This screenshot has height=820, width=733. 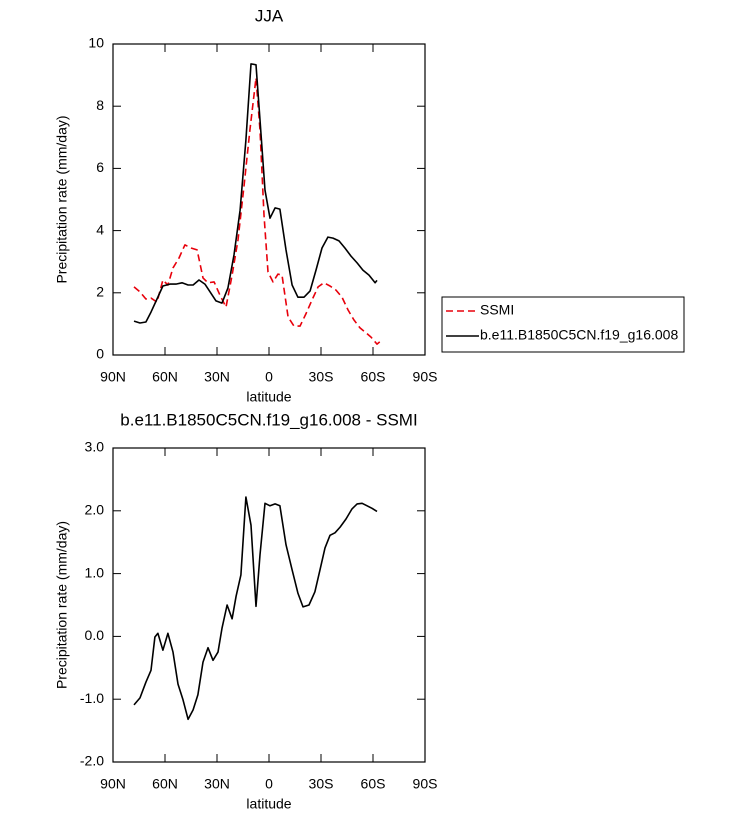 What do you see at coordinates (96, 43) in the screenshot?
I see `y-tick-label: 10` at bounding box center [96, 43].